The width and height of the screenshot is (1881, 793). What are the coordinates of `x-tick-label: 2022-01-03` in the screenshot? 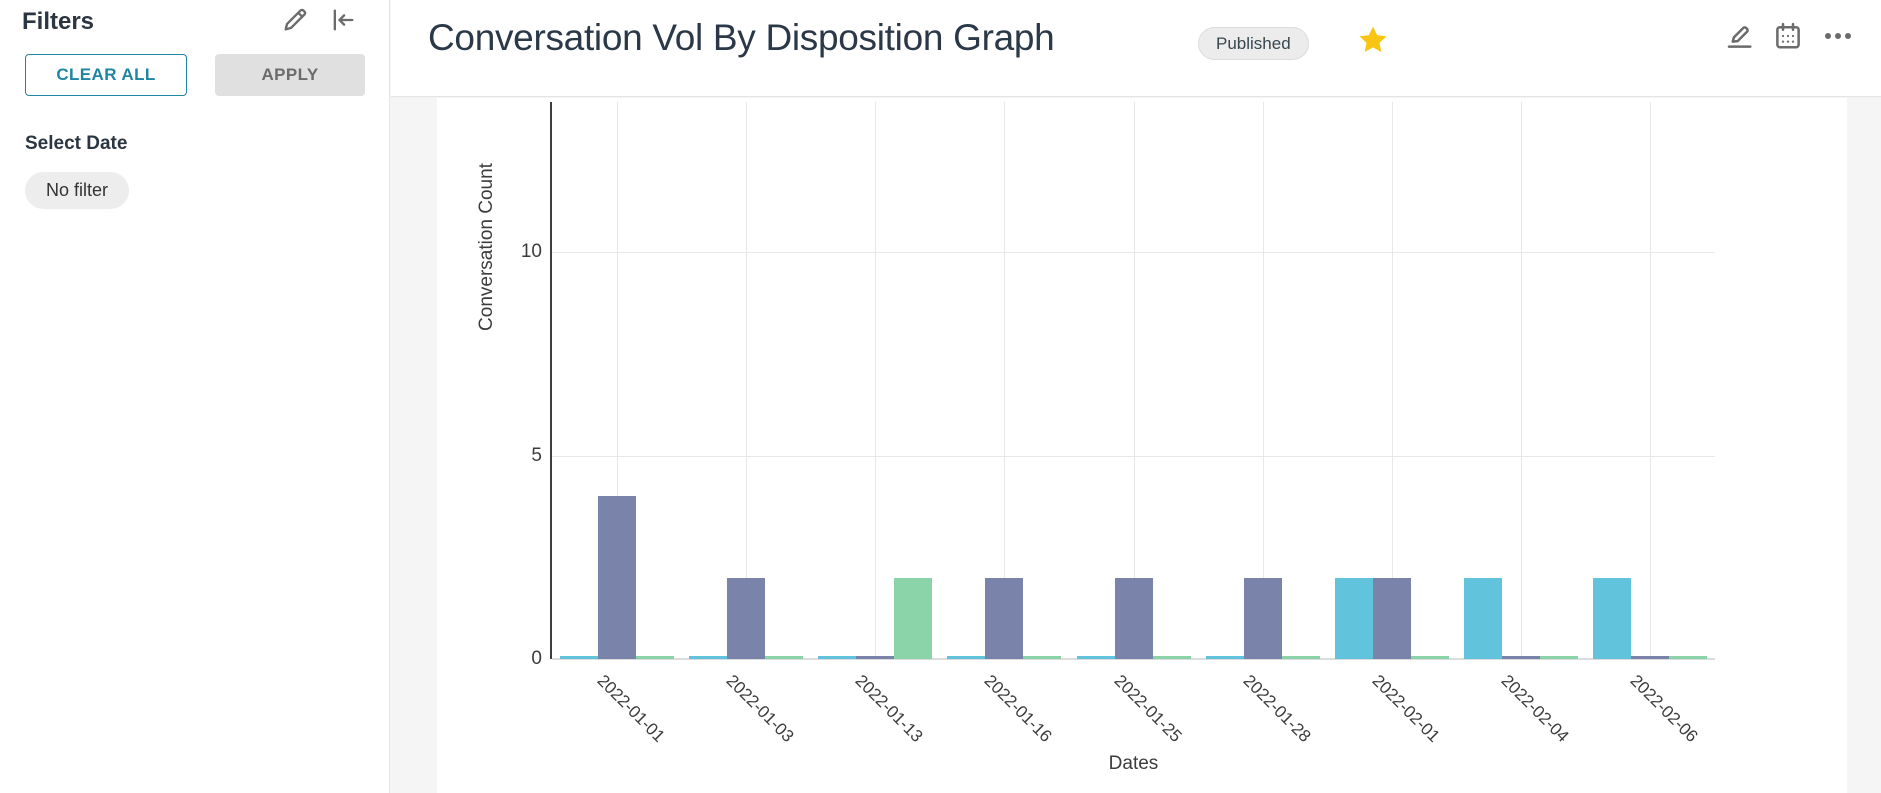 It's located at (760, 708).